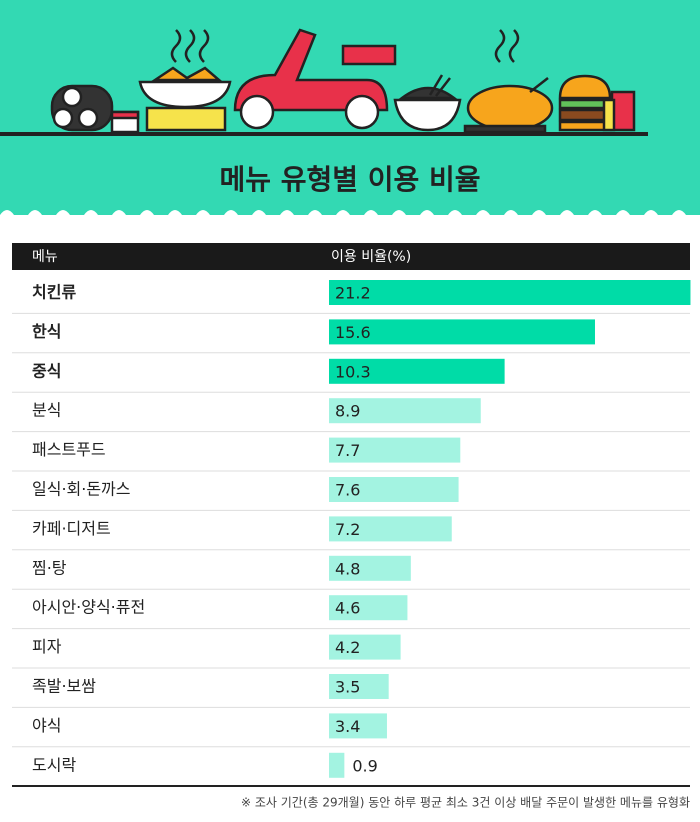 The image size is (700, 822). What do you see at coordinates (347, 687) in the screenshot?
I see `value-label: 3.5` at bounding box center [347, 687].